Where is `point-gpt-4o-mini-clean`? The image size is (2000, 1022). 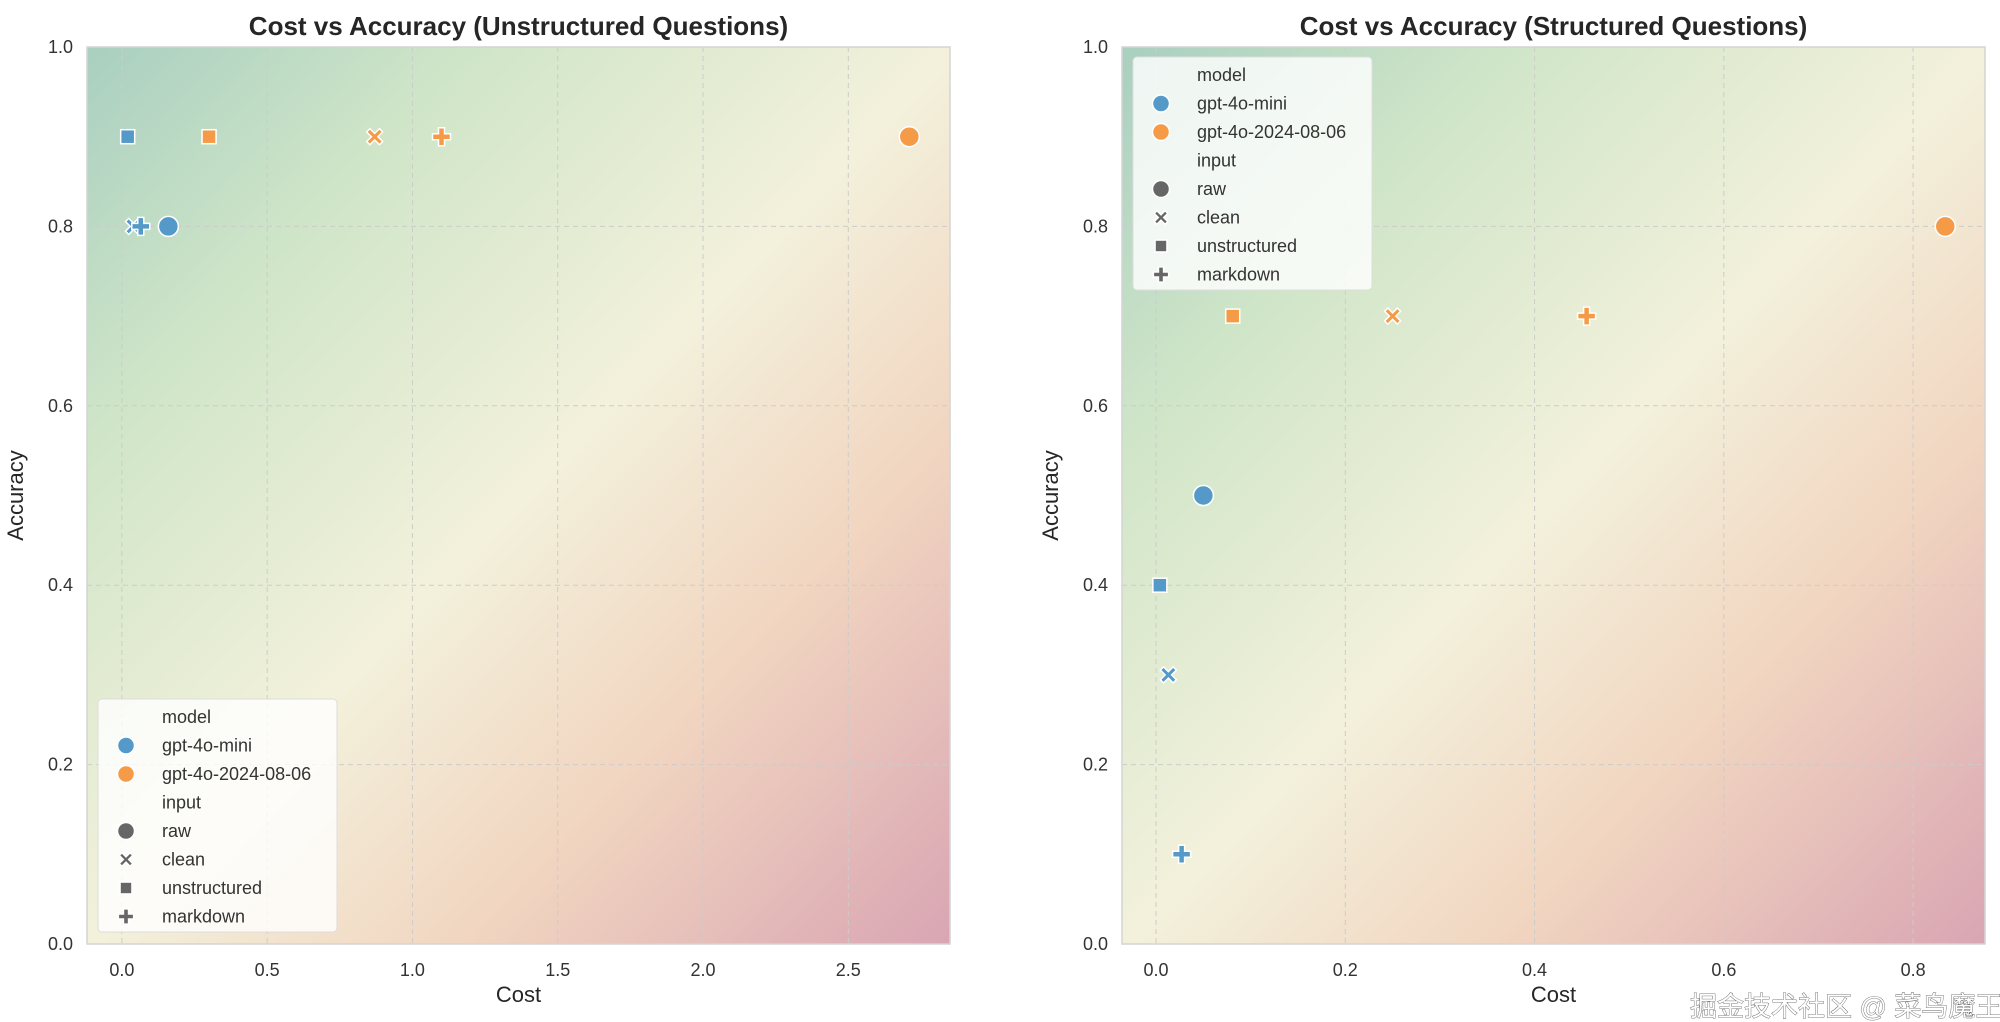
point-gpt-4o-mini-clean is located at coordinates (1168, 674).